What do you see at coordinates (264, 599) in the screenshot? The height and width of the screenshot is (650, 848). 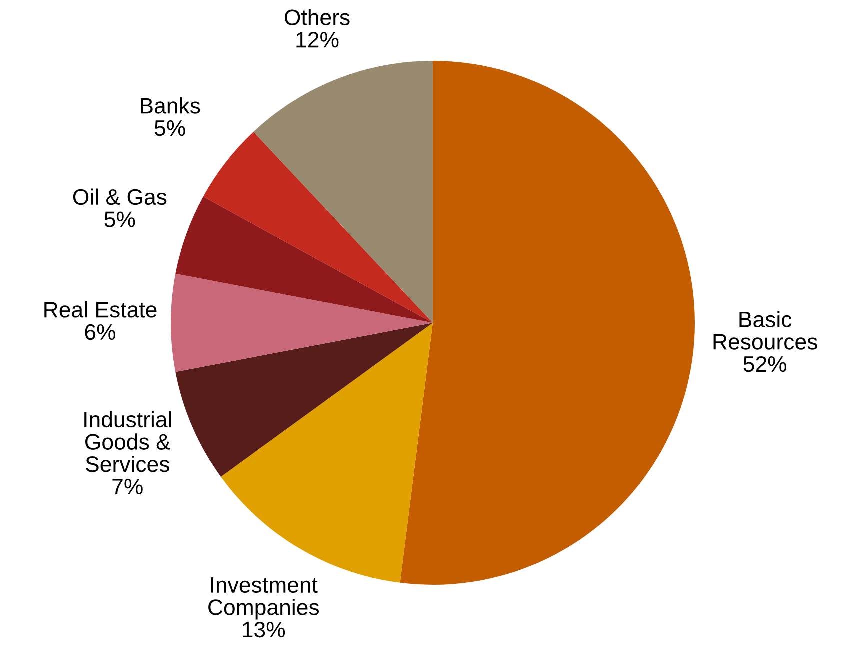 I see `slice-label: Investment Companies` at bounding box center [264, 599].